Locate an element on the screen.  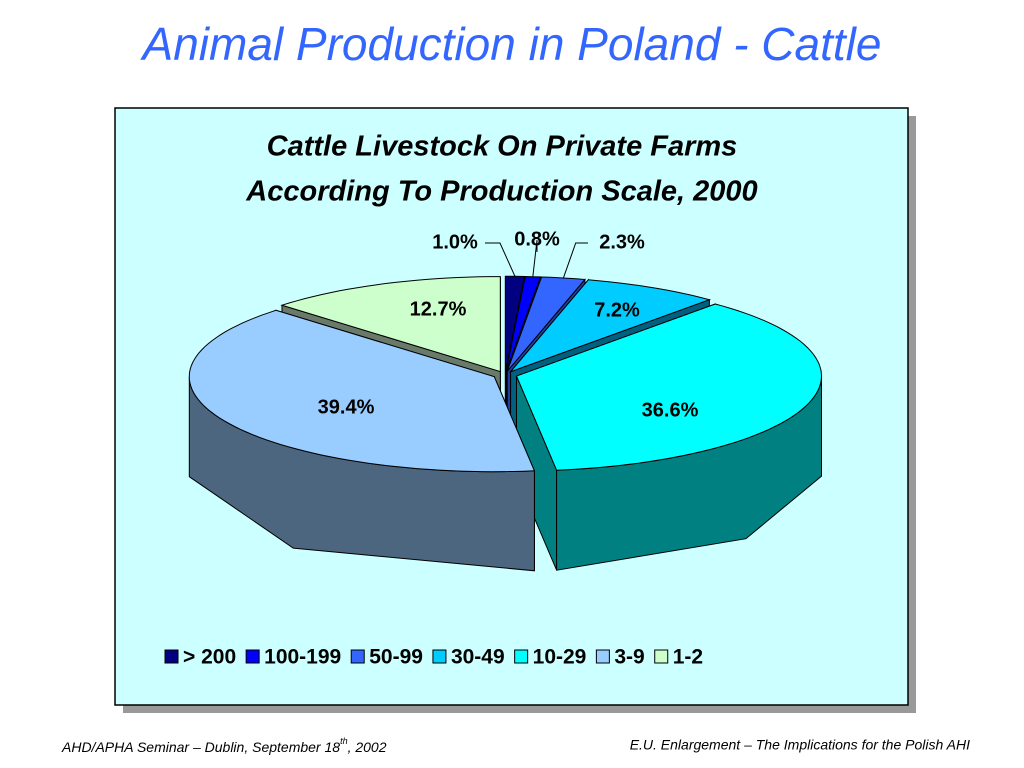
legend-label: 100-199 is located at coordinates (302, 657).